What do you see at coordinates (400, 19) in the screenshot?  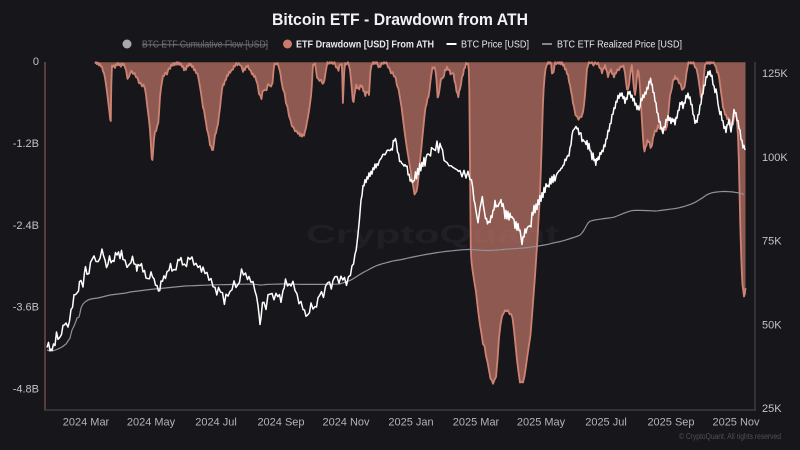 I see `svg-text:Bitcoin ETF - Drawdown from AT: Bitcoin ETF - Drawdown from ATH` at bounding box center [400, 19].